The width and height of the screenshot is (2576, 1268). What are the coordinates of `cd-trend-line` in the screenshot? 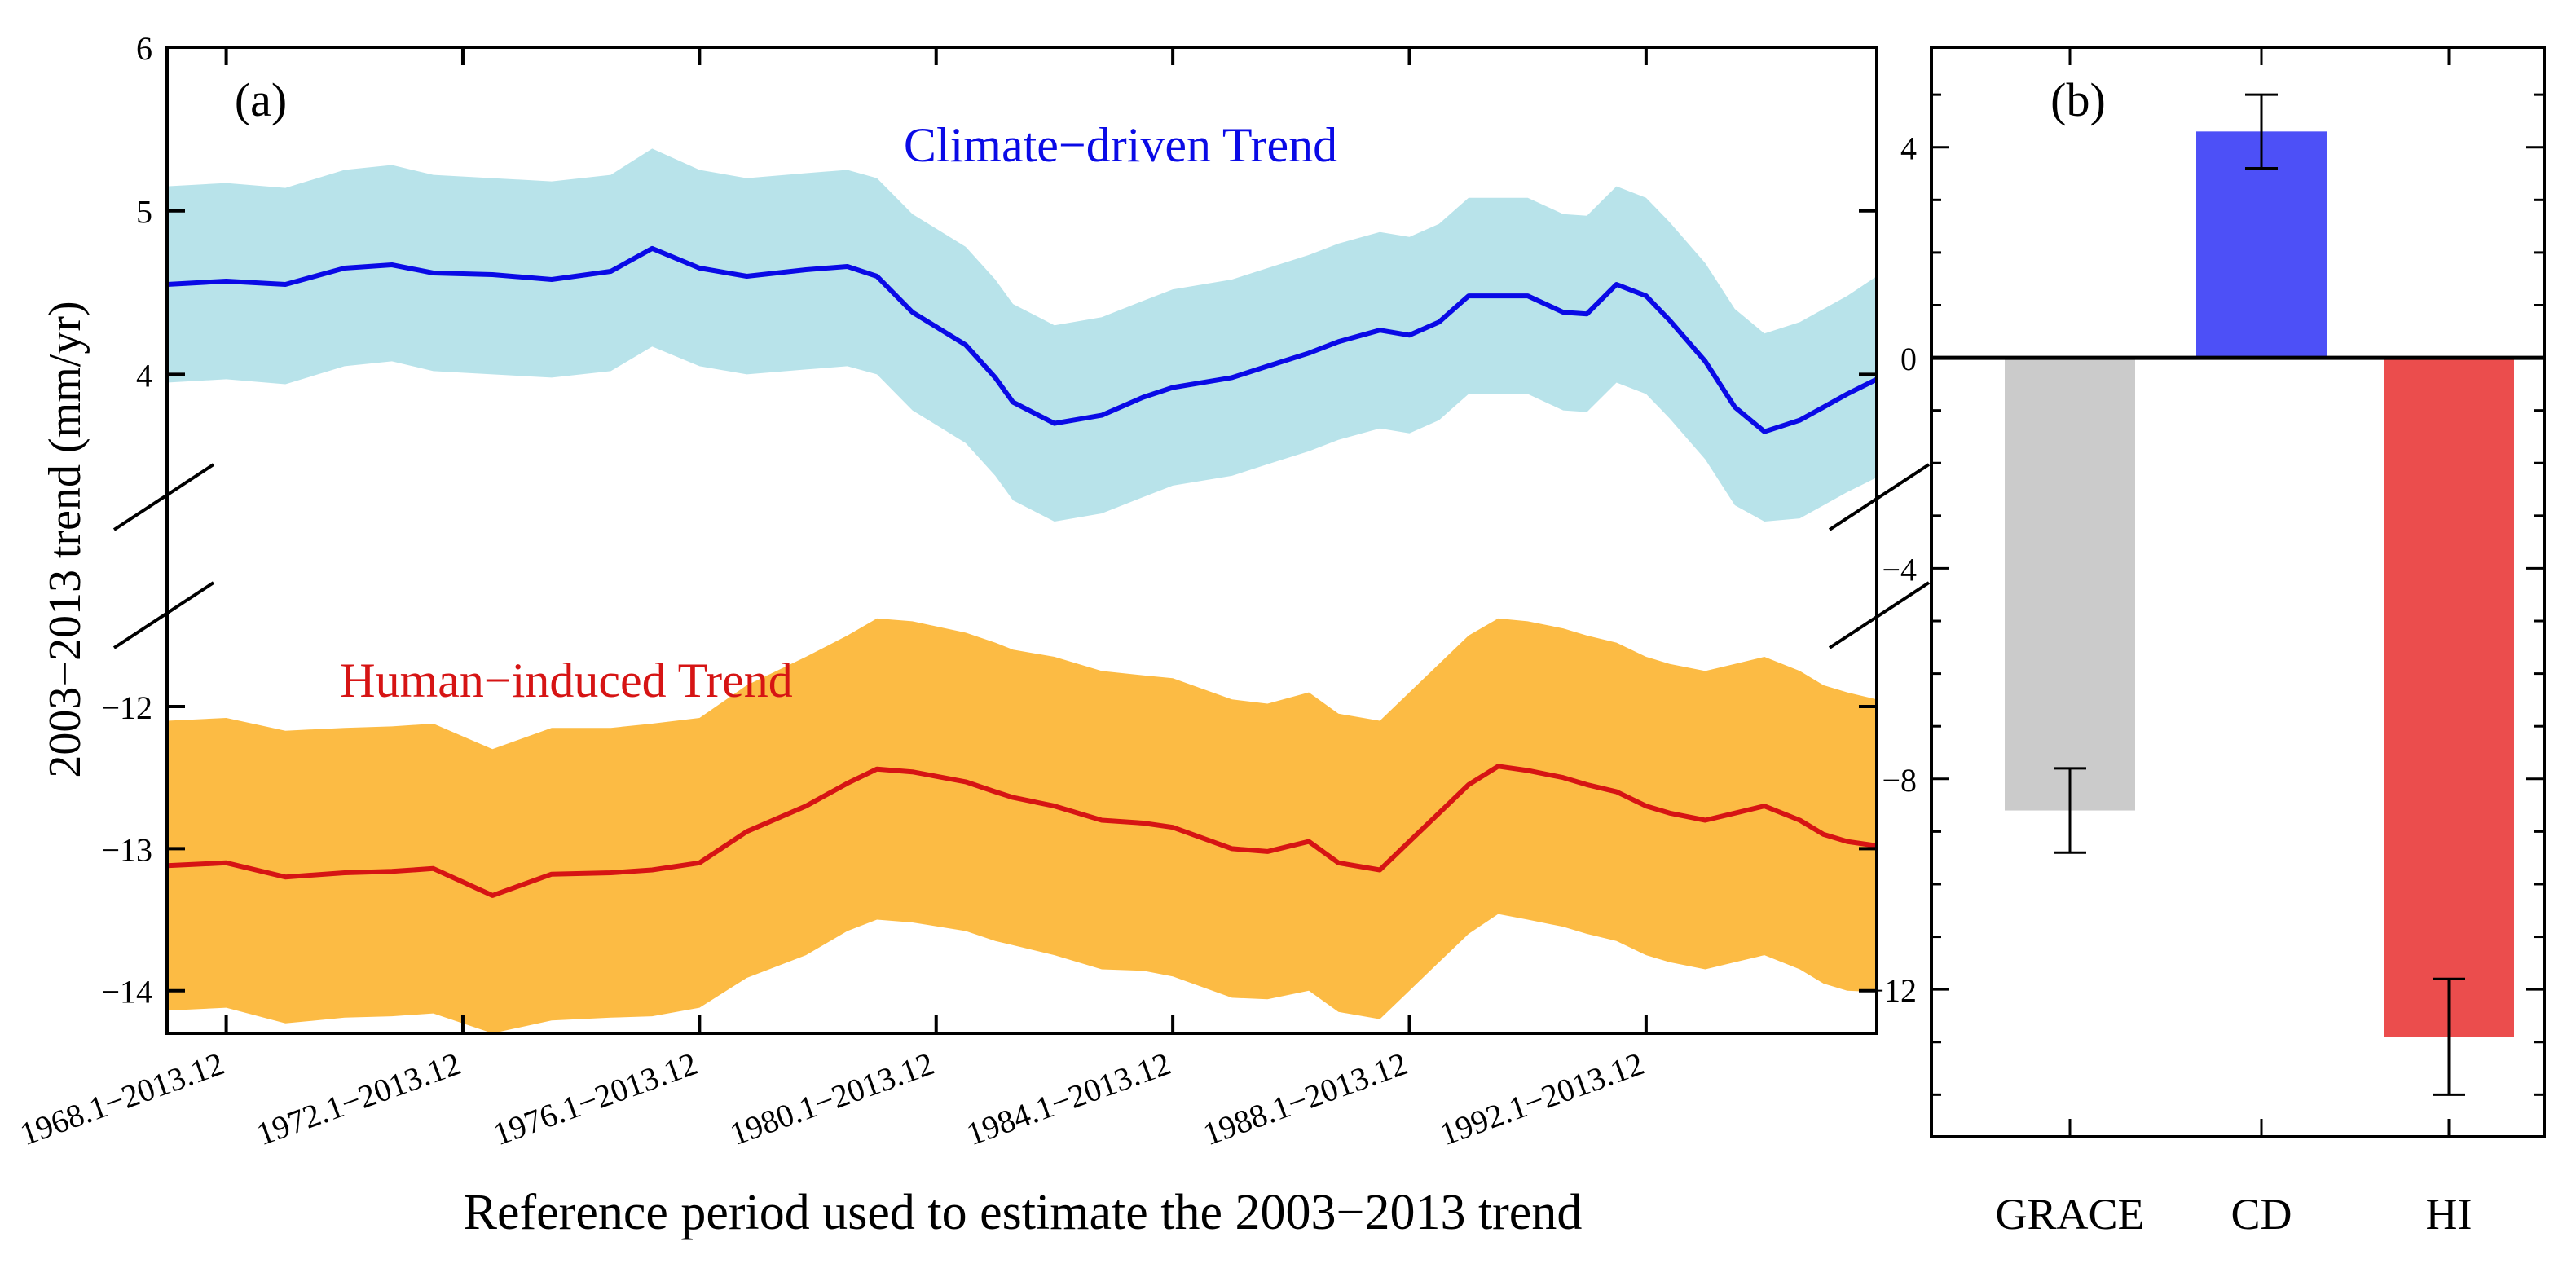 It's located at (1022, 339).